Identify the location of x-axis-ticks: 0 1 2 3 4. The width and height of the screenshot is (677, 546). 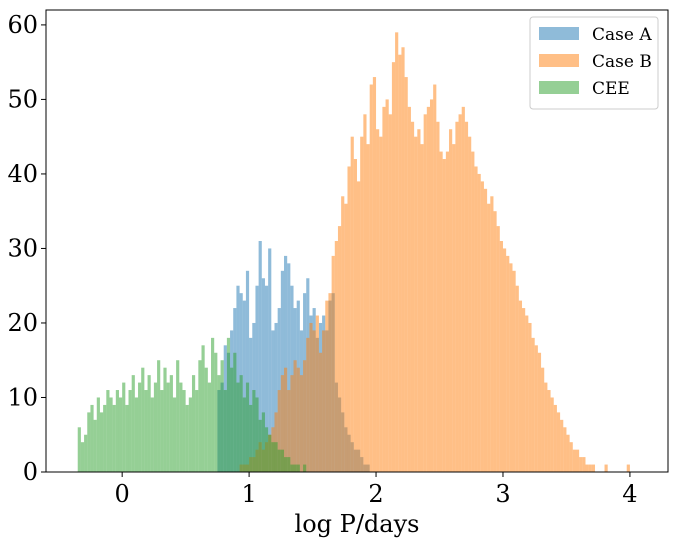
(376, 490).